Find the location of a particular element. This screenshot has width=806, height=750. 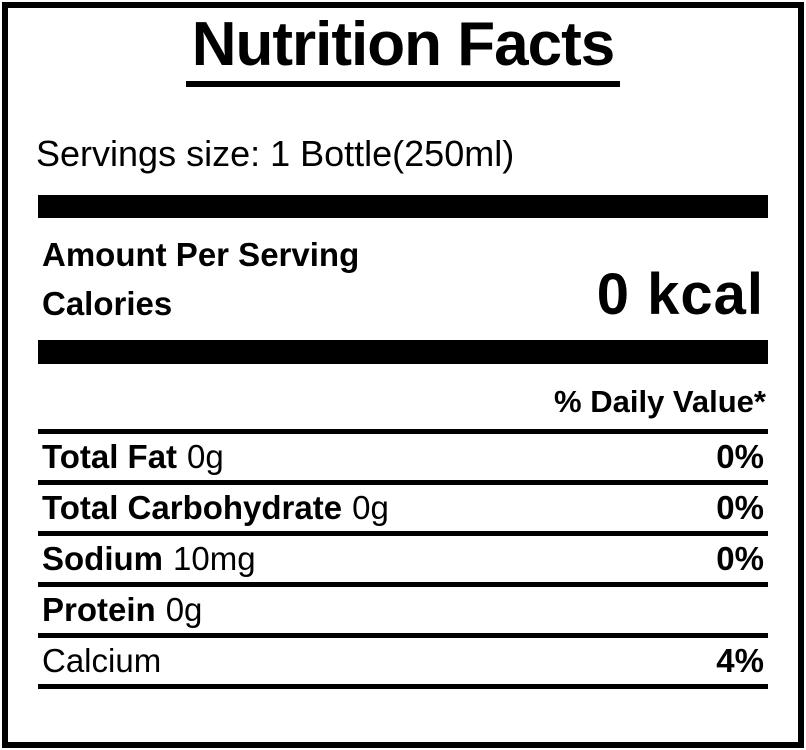

calories-value: 0 kcal is located at coordinates (680, 295).